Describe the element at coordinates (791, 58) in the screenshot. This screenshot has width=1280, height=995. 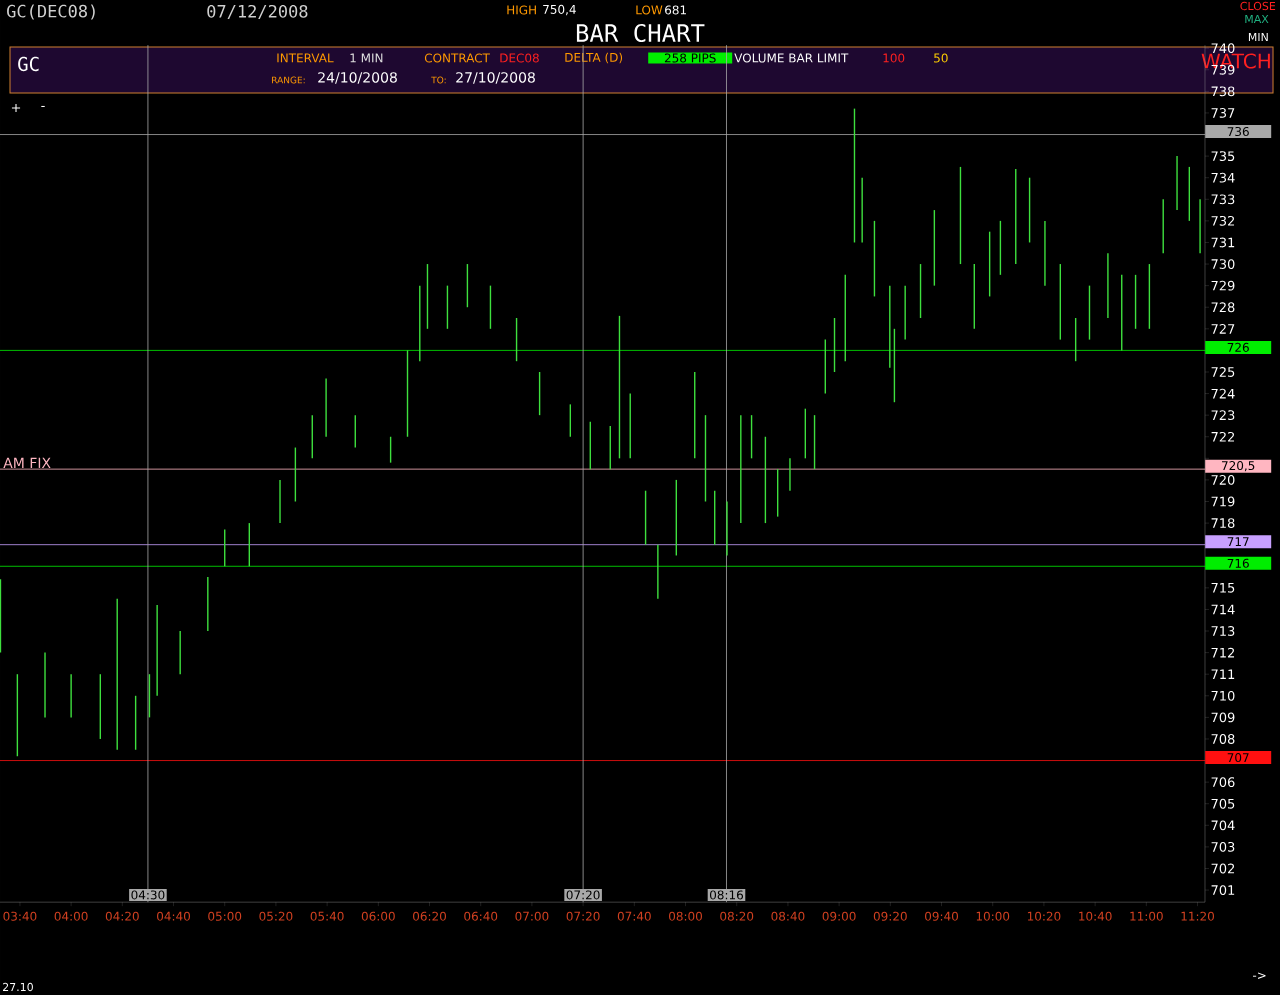
I see `annotation: VOLUME BAR LIMIT` at that location.